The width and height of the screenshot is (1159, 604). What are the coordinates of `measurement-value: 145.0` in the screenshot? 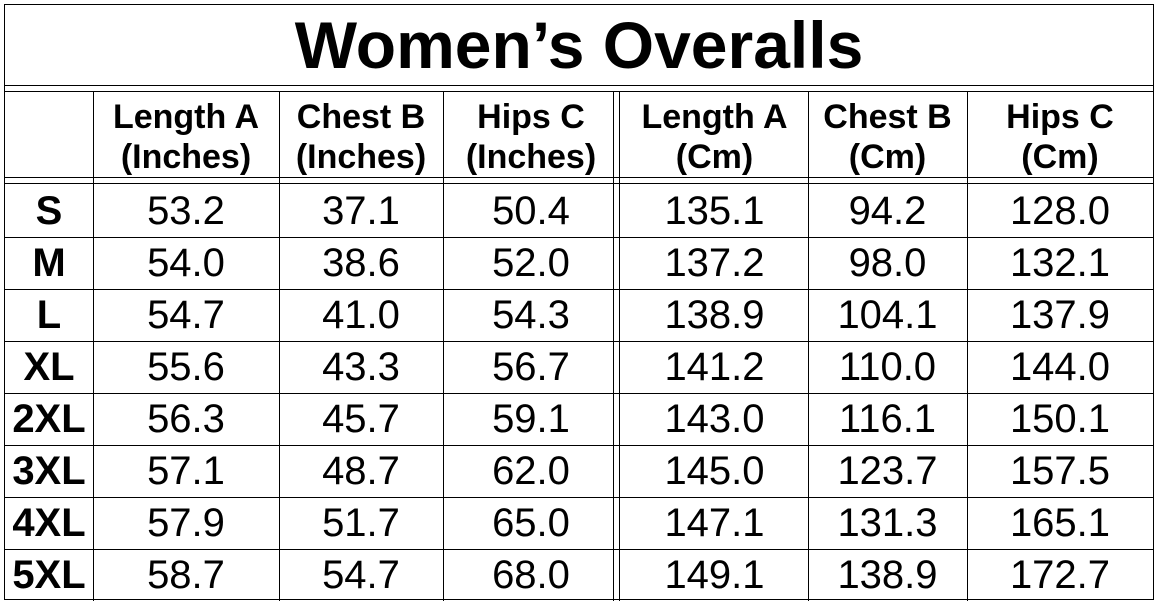 It's located at (714, 470).